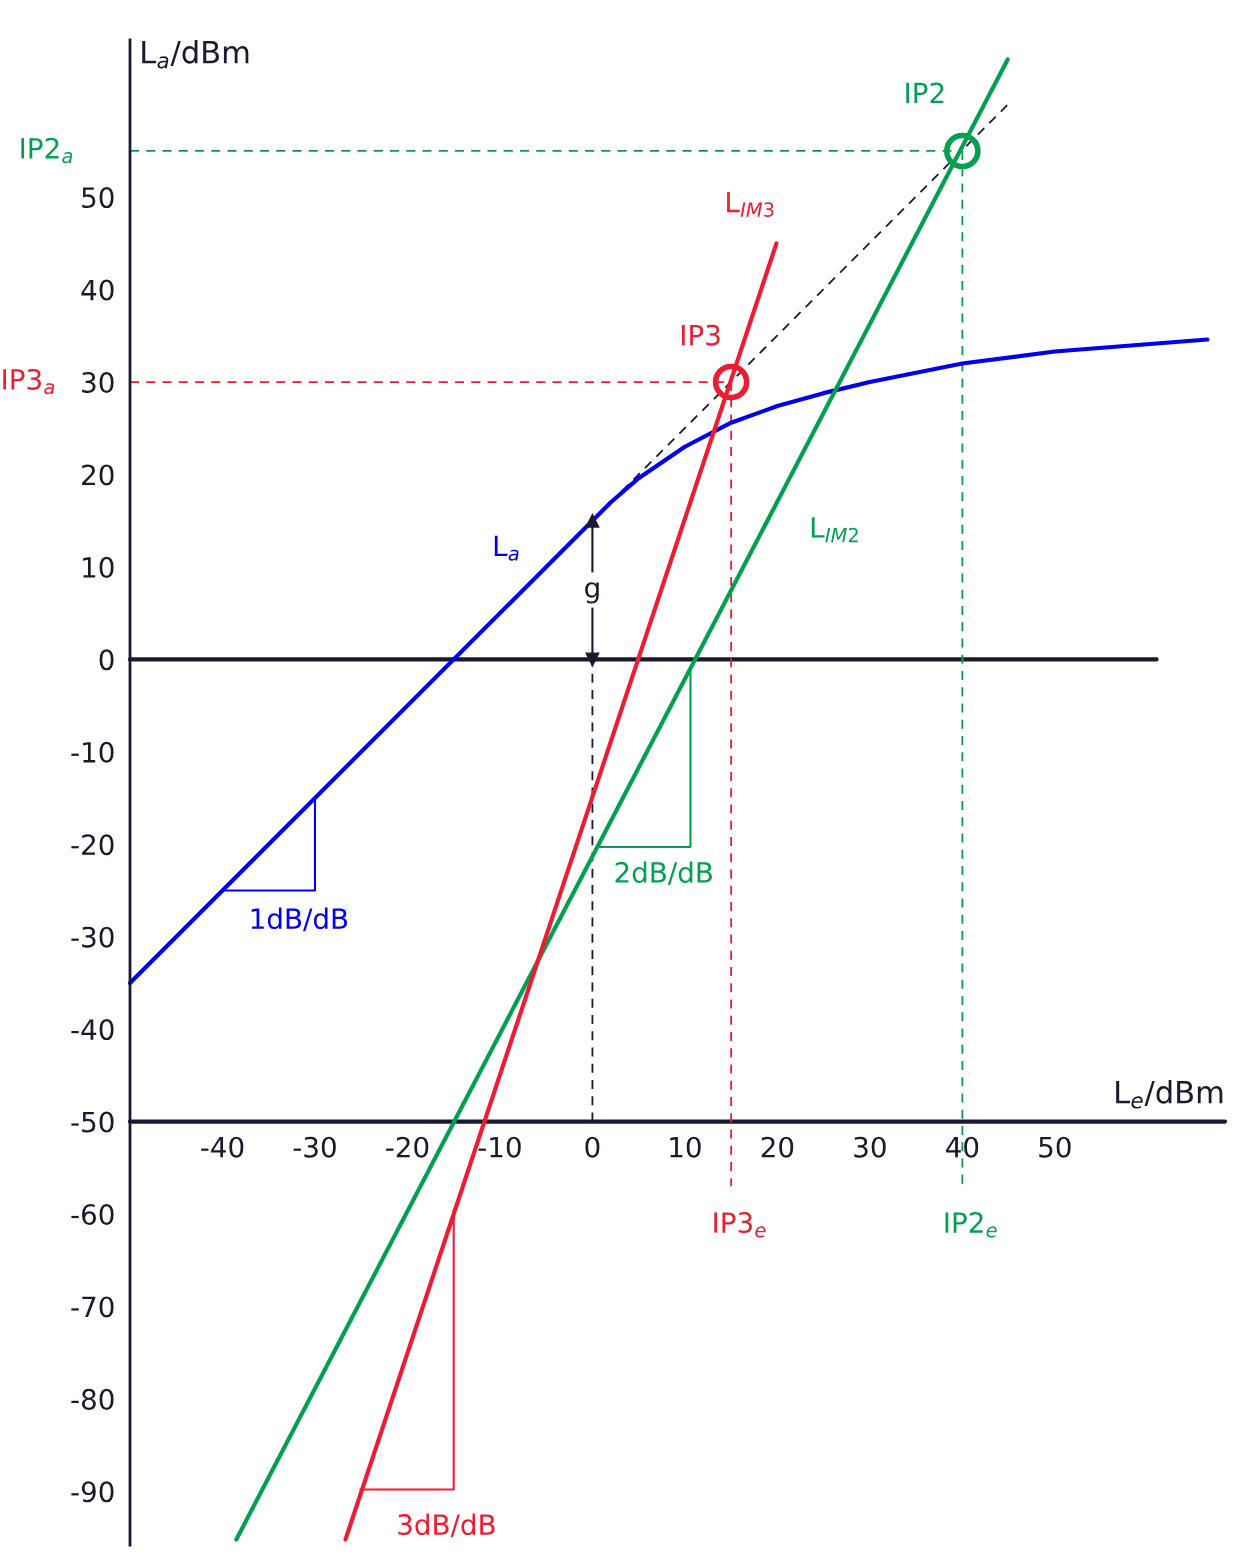 The height and width of the screenshot is (1568, 1240). What do you see at coordinates (98, 475) in the screenshot?
I see `y-tick-label: 20` at bounding box center [98, 475].